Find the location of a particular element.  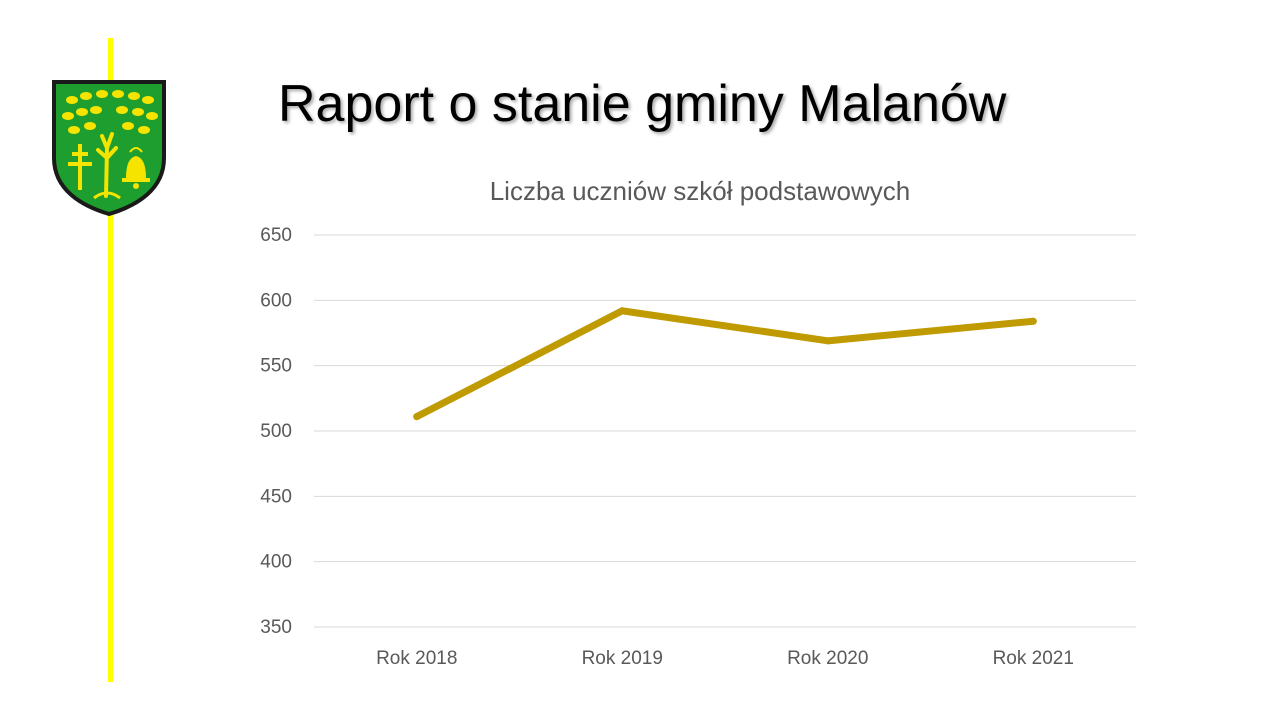

x-tick-label: Rok 2021 is located at coordinates (1033, 658).